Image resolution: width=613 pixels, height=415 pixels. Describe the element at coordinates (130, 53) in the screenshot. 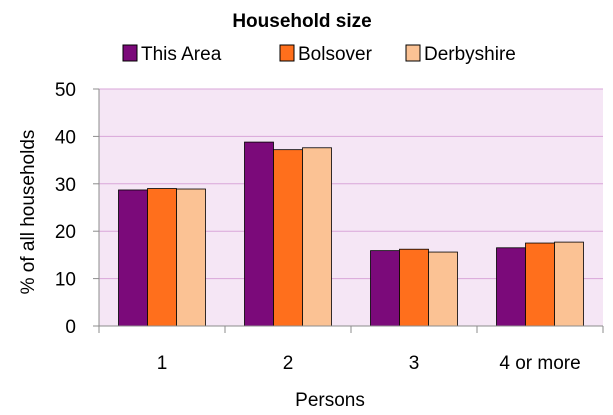

I see `legend-swatch-this-area` at that location.